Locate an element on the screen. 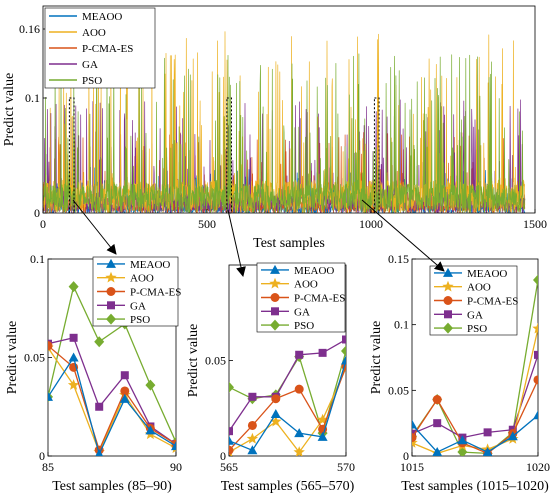 This screenshot has width=550, height=503. series-p-cma-es is located at coordinates (112, 398).